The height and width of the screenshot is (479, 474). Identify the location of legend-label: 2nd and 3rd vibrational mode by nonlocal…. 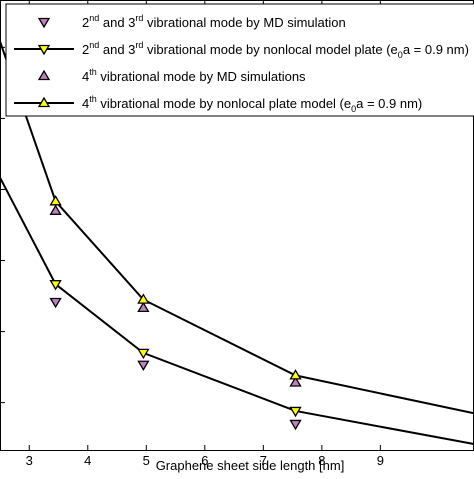
(275, 50).